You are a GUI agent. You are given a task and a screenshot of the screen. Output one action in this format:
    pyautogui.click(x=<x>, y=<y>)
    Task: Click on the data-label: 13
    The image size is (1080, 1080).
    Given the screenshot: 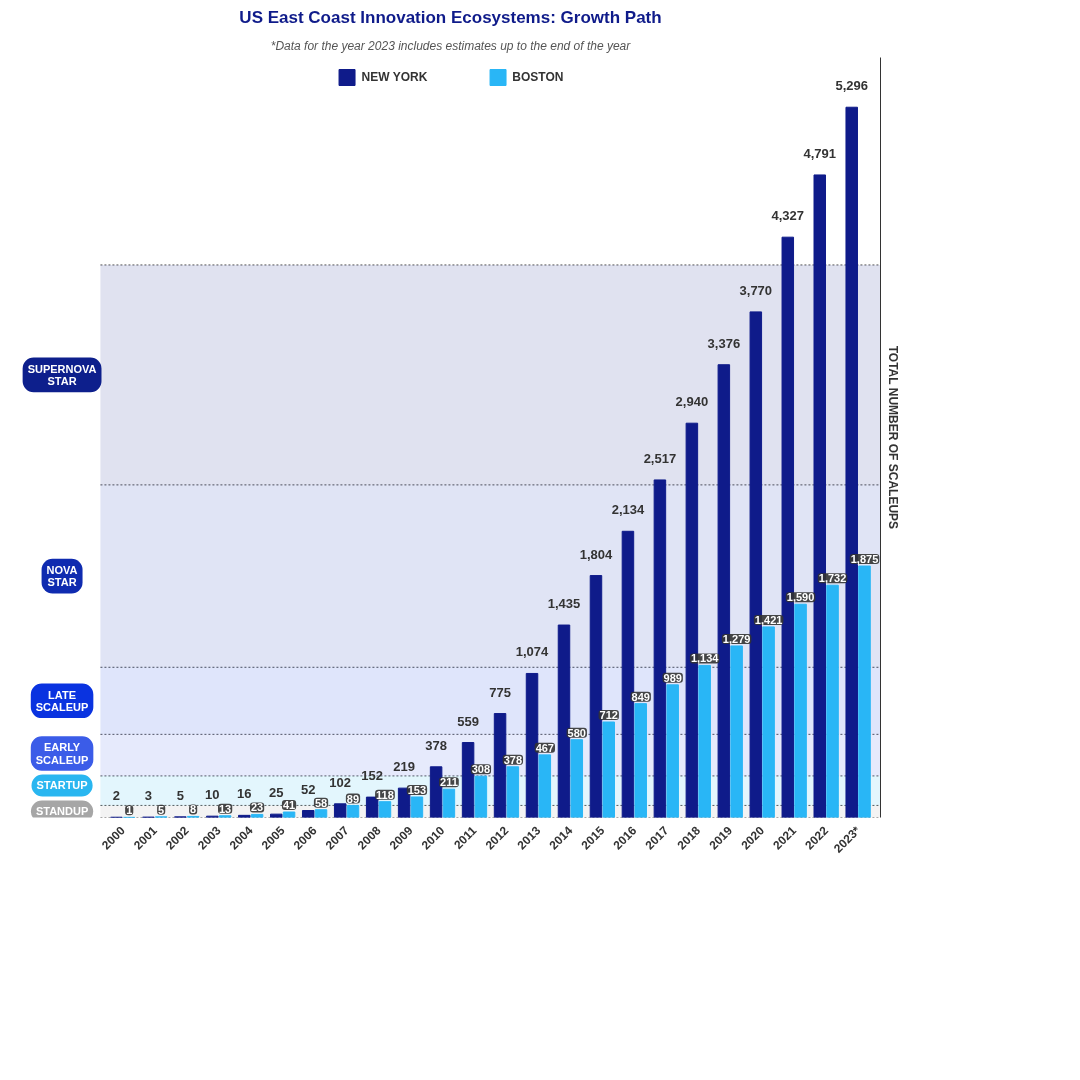 What is the action you would take?
    pyautogui.click(x=225, y=808)
    